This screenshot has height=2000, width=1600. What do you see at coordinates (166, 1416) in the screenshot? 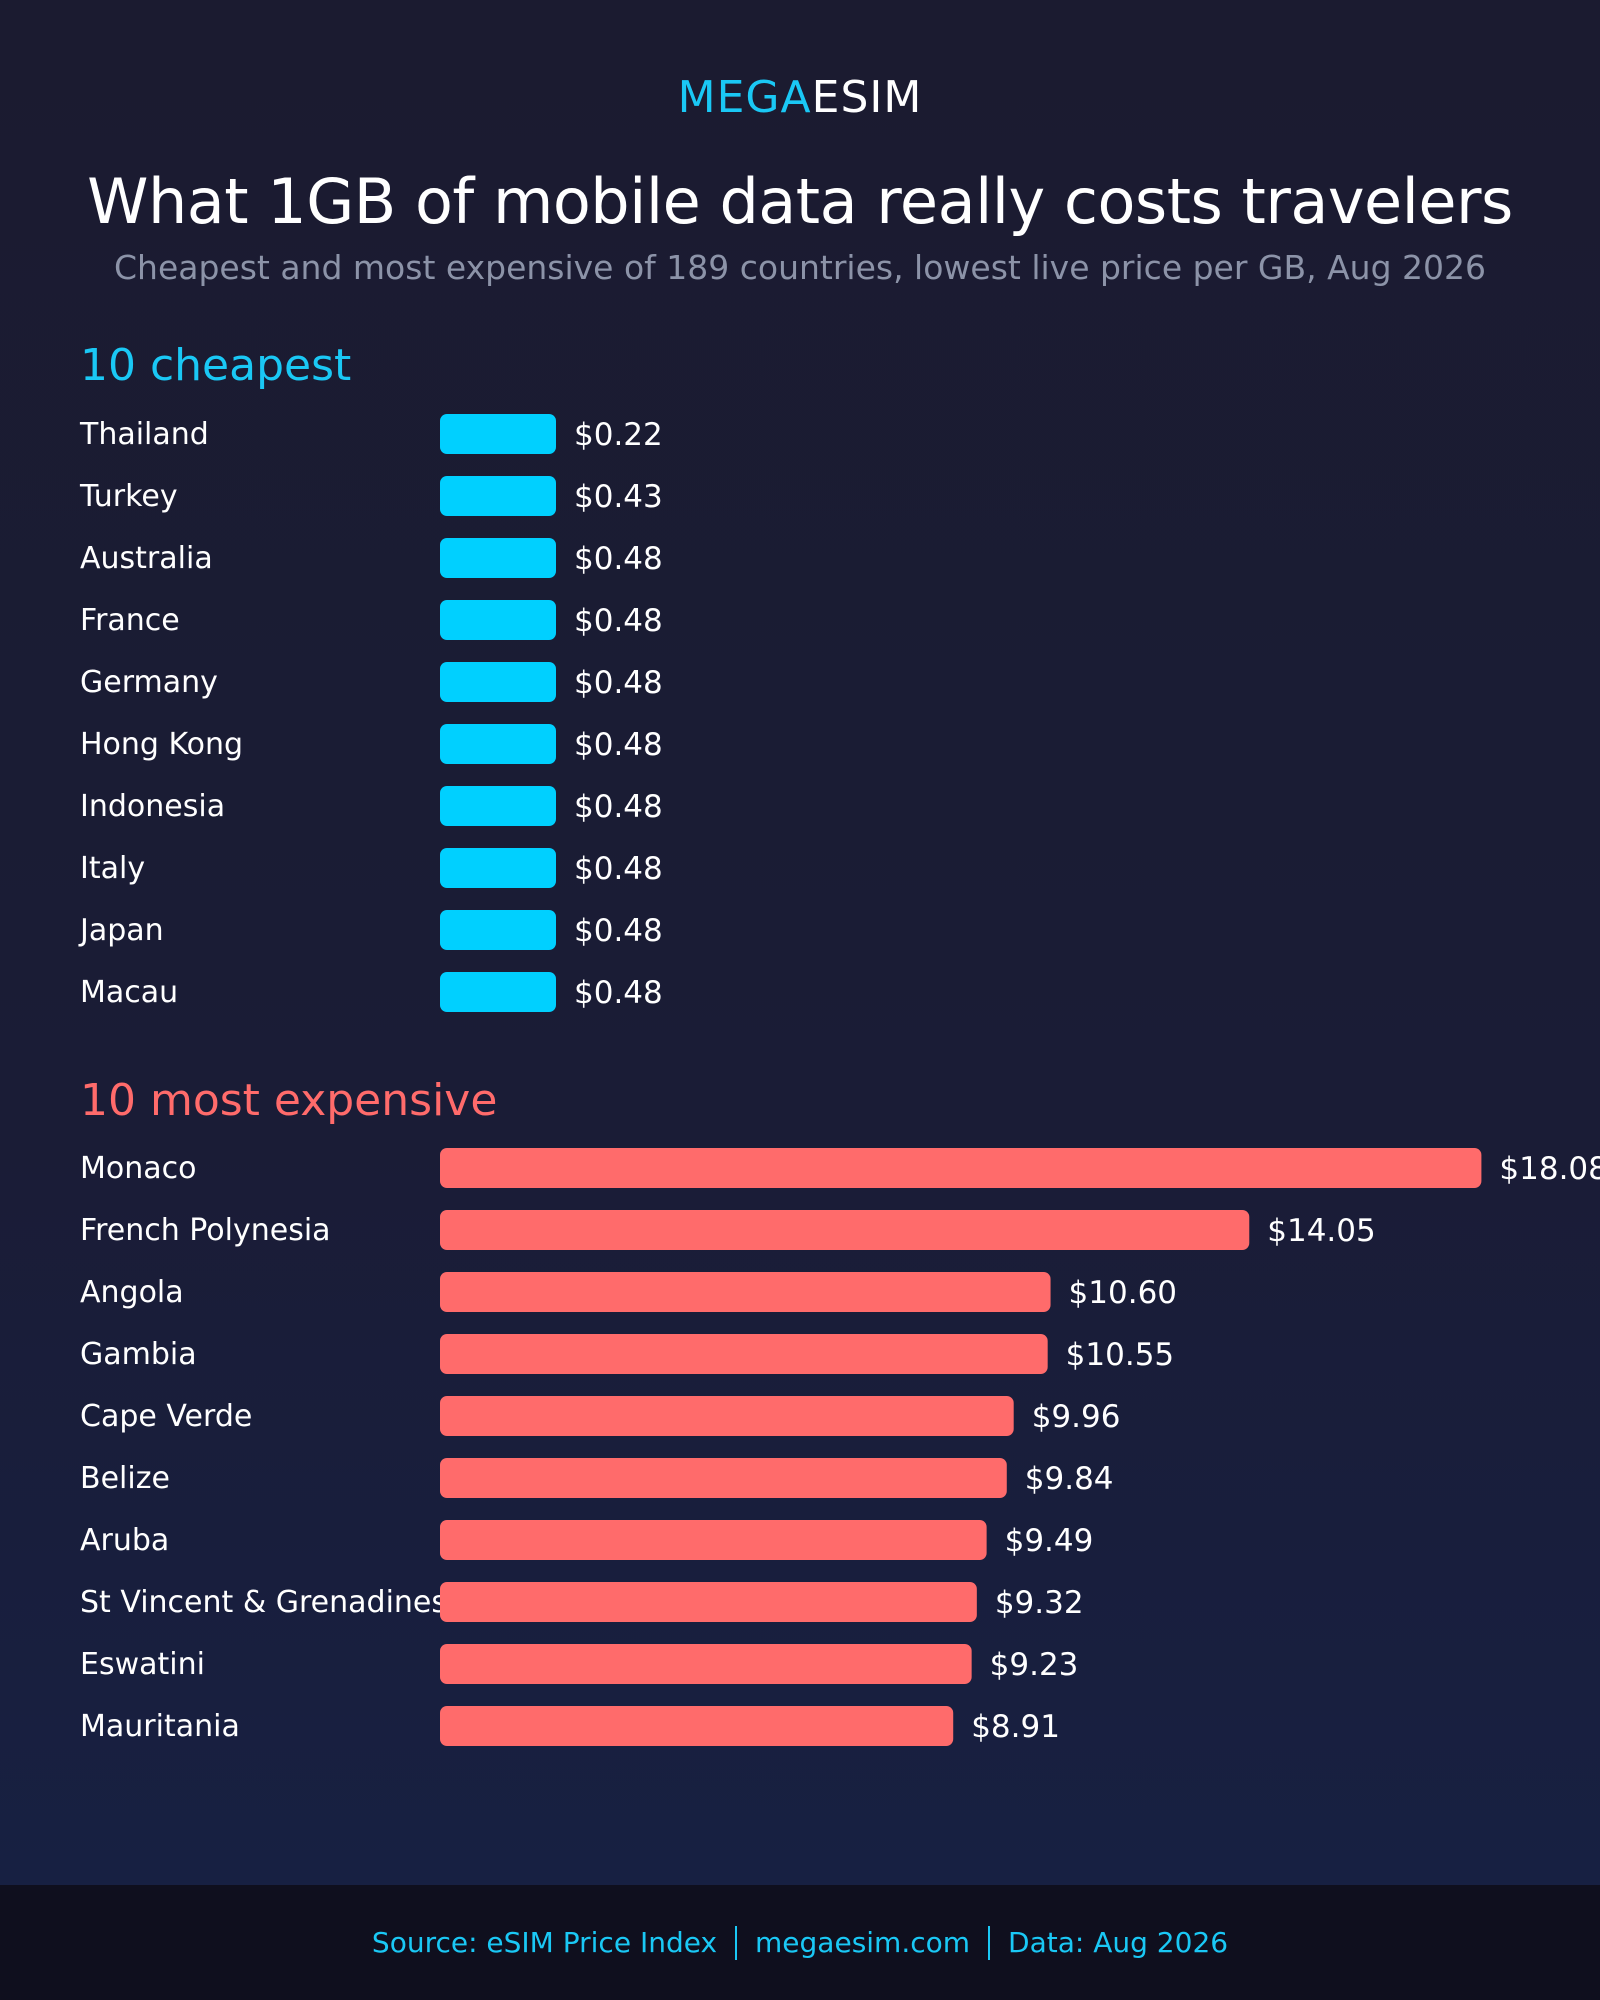
I see `category-label-expensive: Cape Verde` at bounding box center [166, 1416].